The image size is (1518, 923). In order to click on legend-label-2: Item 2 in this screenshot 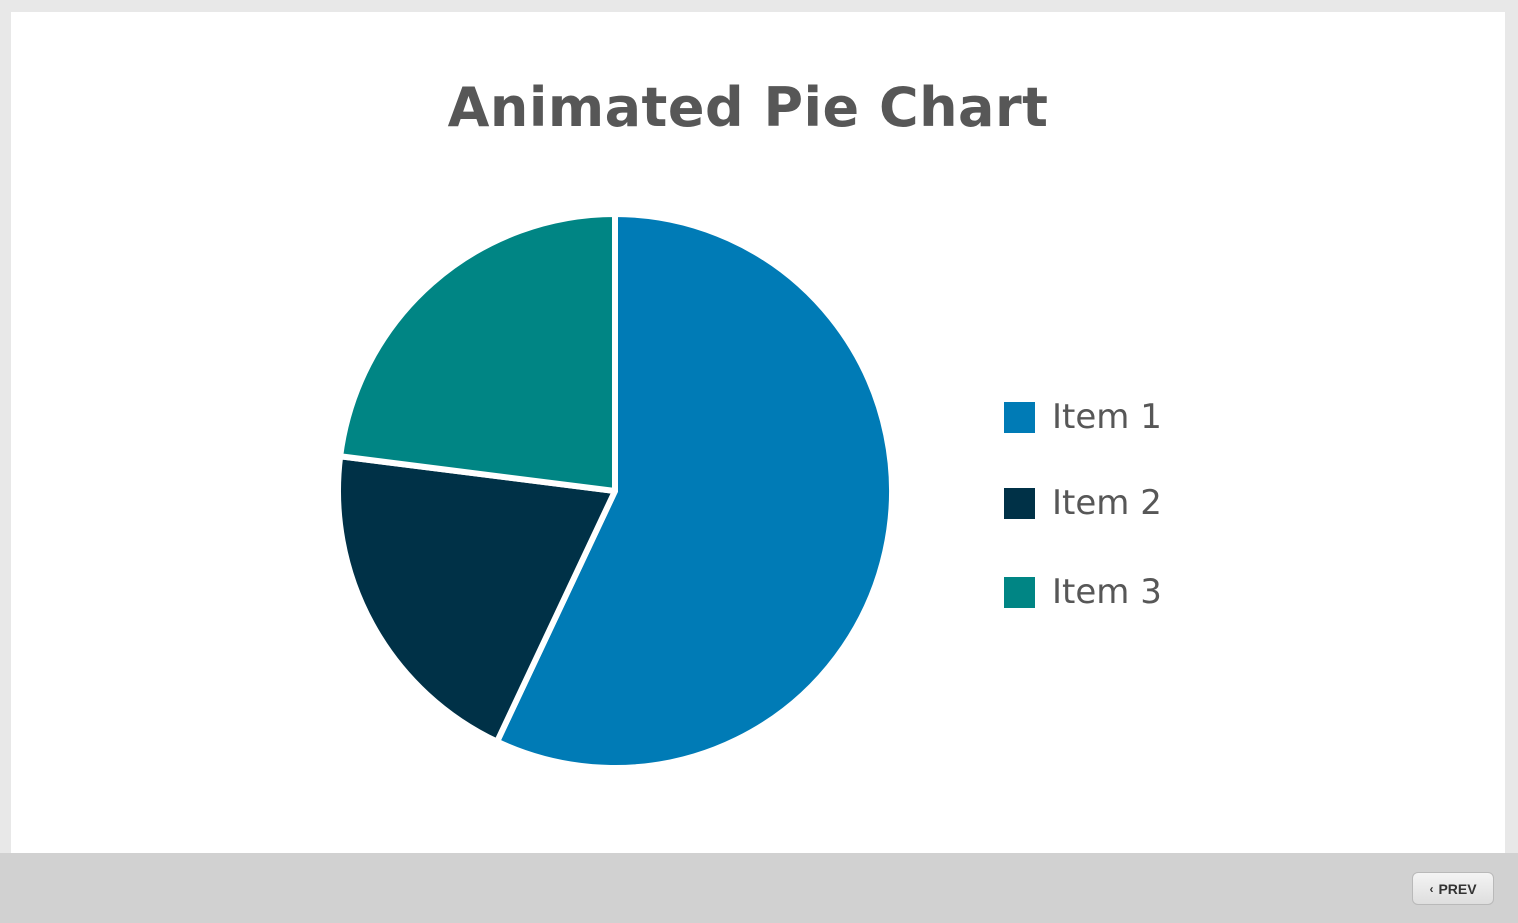, I will do `click(1107, 503)`.